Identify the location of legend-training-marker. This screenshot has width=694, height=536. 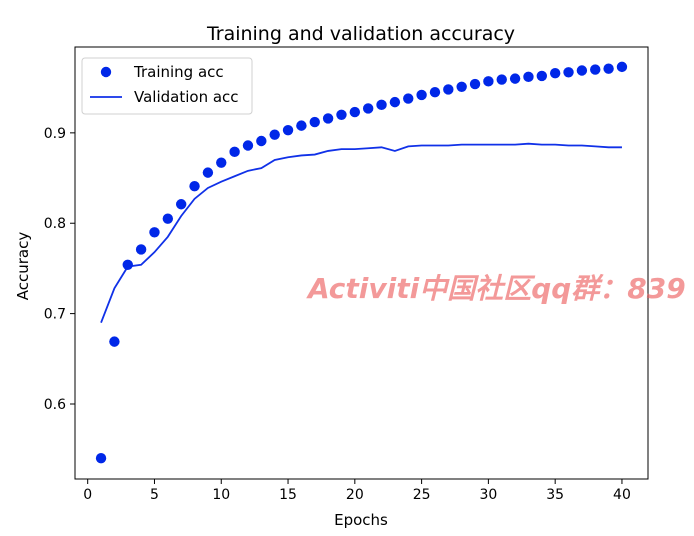
(106, 72).